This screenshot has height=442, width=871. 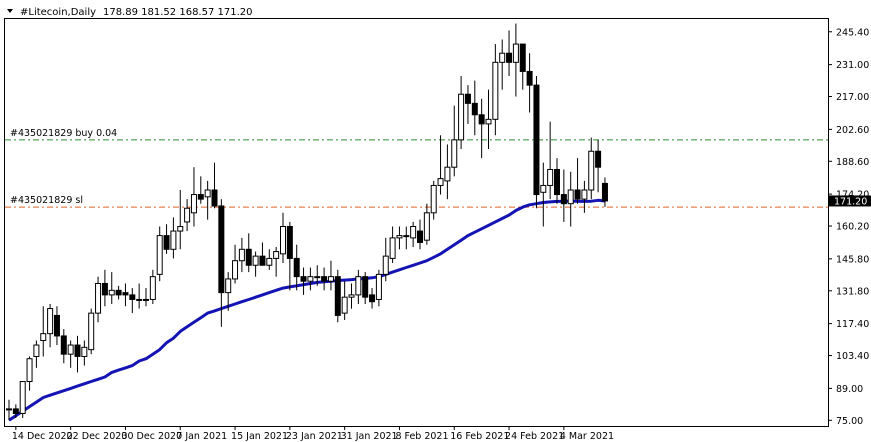 What do you see at coordinates (178, 12) in the screenshot?
I see `ohlc-values: 178.89 181.52 168.57 171.20` at bounding box center [178, 12].